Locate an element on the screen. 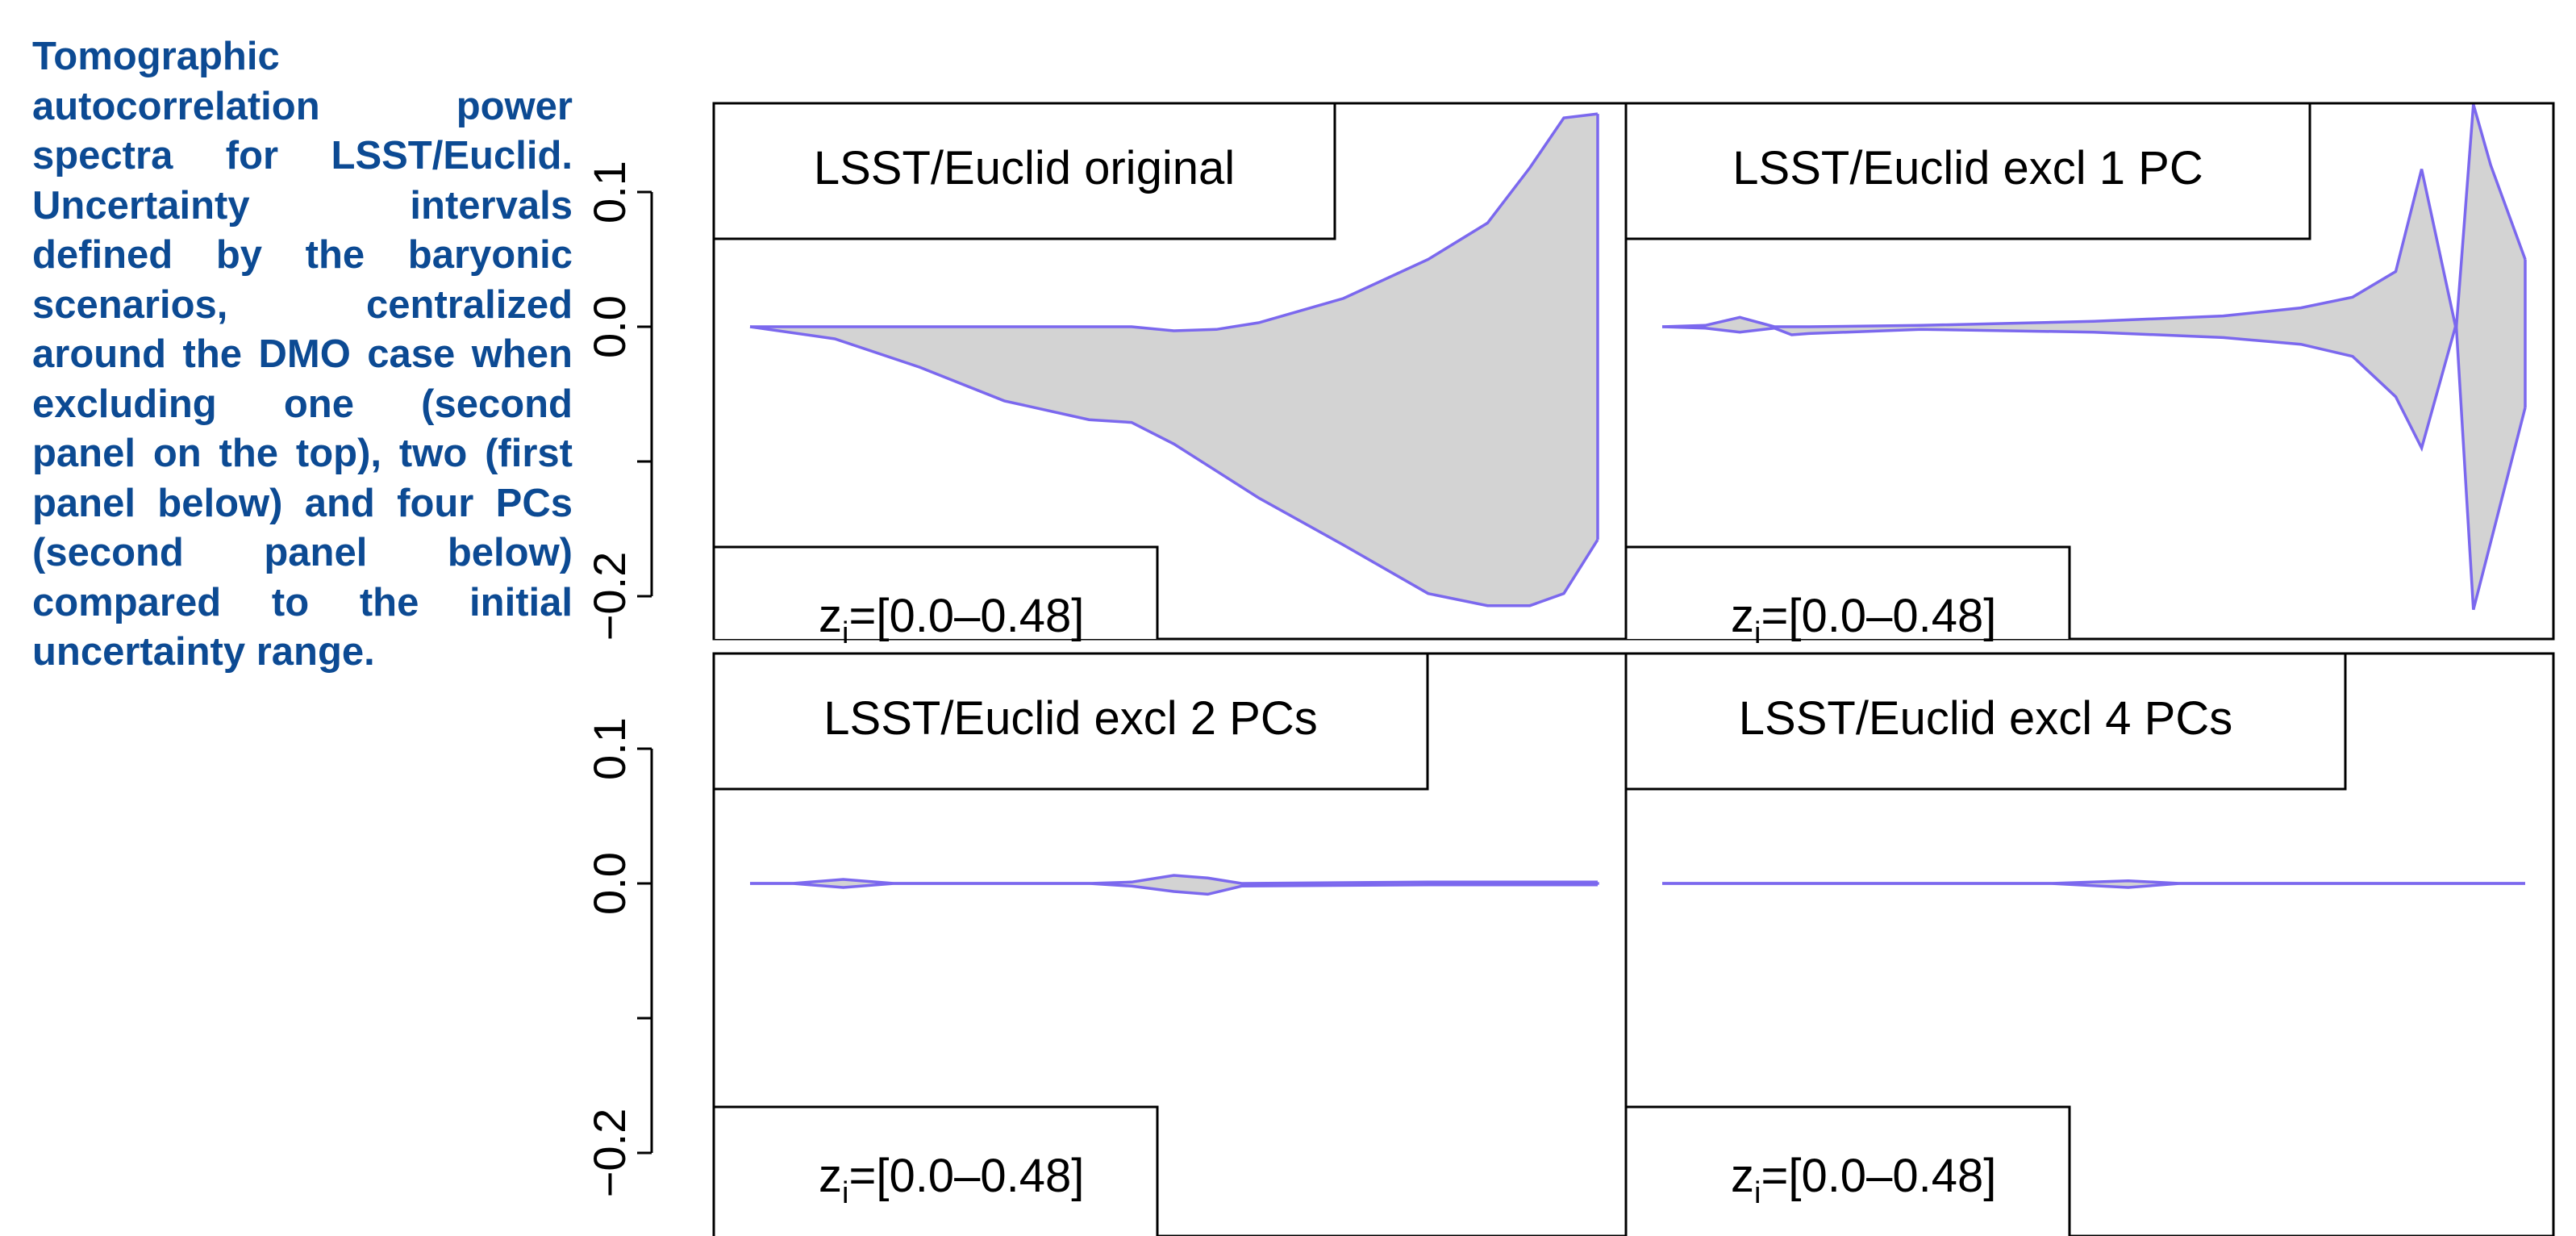 The image size is (2576, 1236). panel-title-box: LSST/Euclid excl 2 PCs is located at coordinates (1070, 722).